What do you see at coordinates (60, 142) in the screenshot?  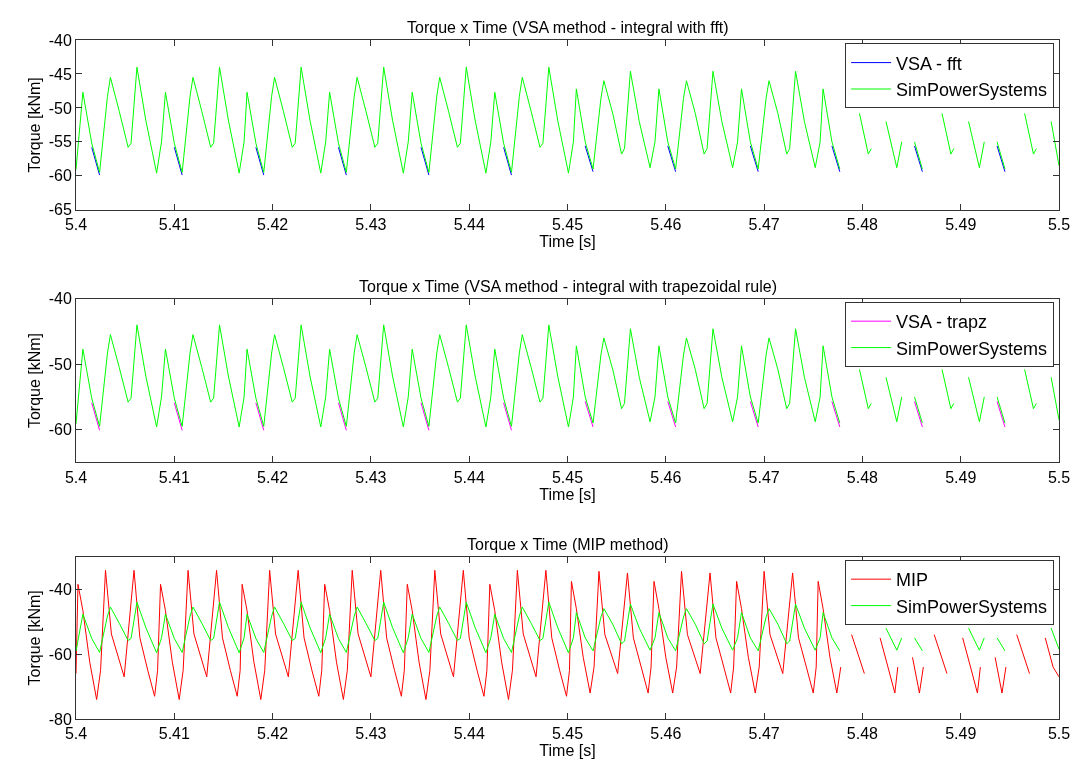 I see `y-tick-label: -55` at bounding box center [60, 142].